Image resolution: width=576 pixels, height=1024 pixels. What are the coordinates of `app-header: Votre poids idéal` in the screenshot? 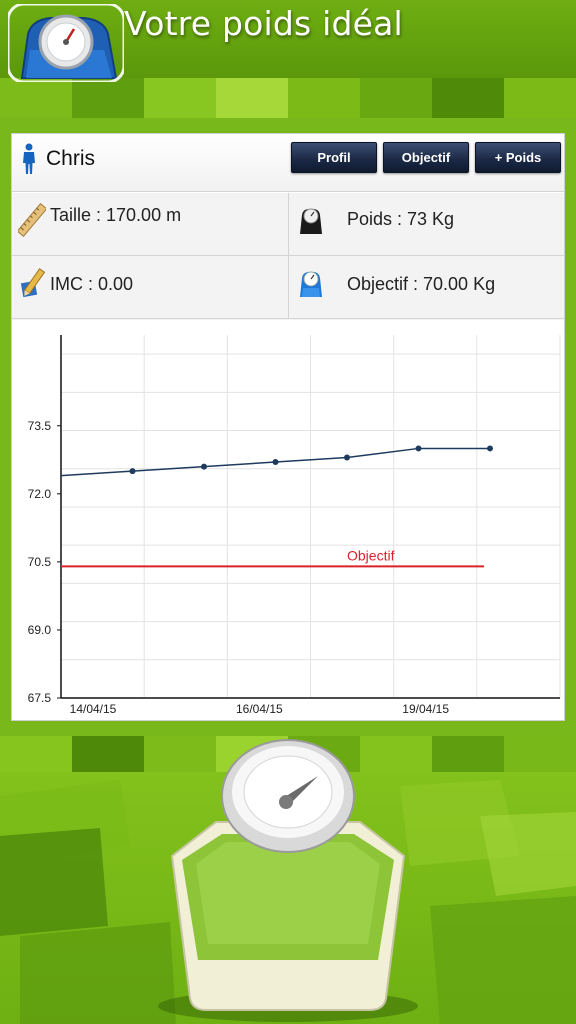 It's located at (288, 59).